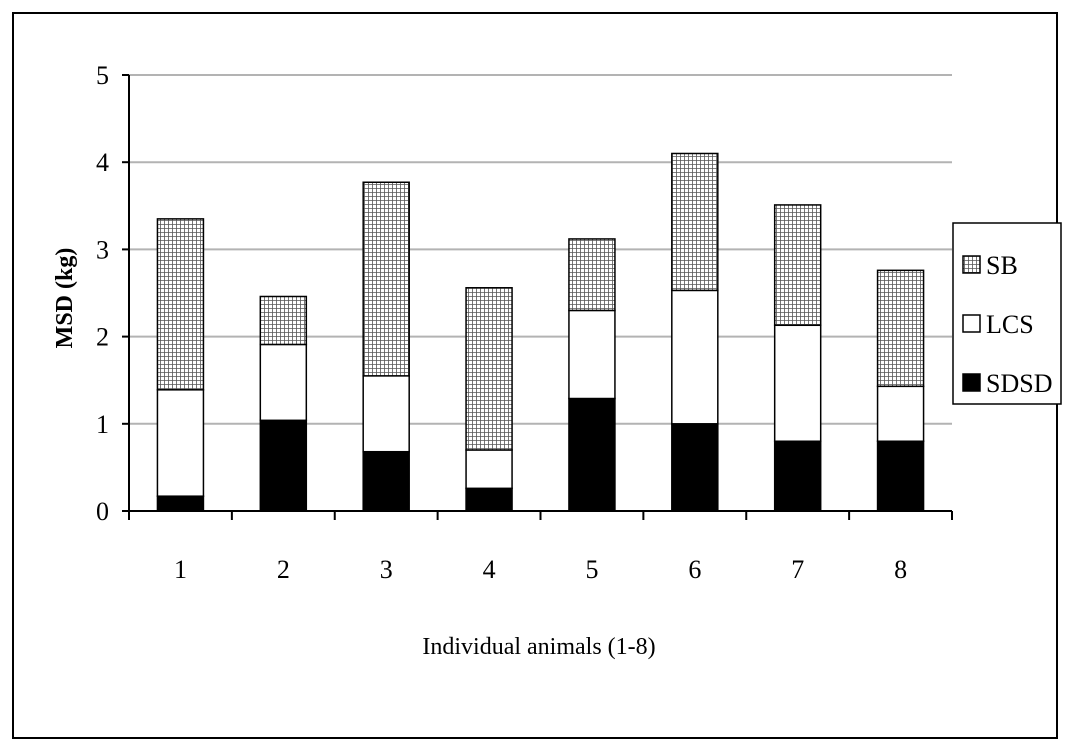 This screenshot has width=1070, height=751. What do you see at coordinates (694, 569) in the screenshot?
I see `x-tick-label-6: 6` at bounding box center [694, 569].